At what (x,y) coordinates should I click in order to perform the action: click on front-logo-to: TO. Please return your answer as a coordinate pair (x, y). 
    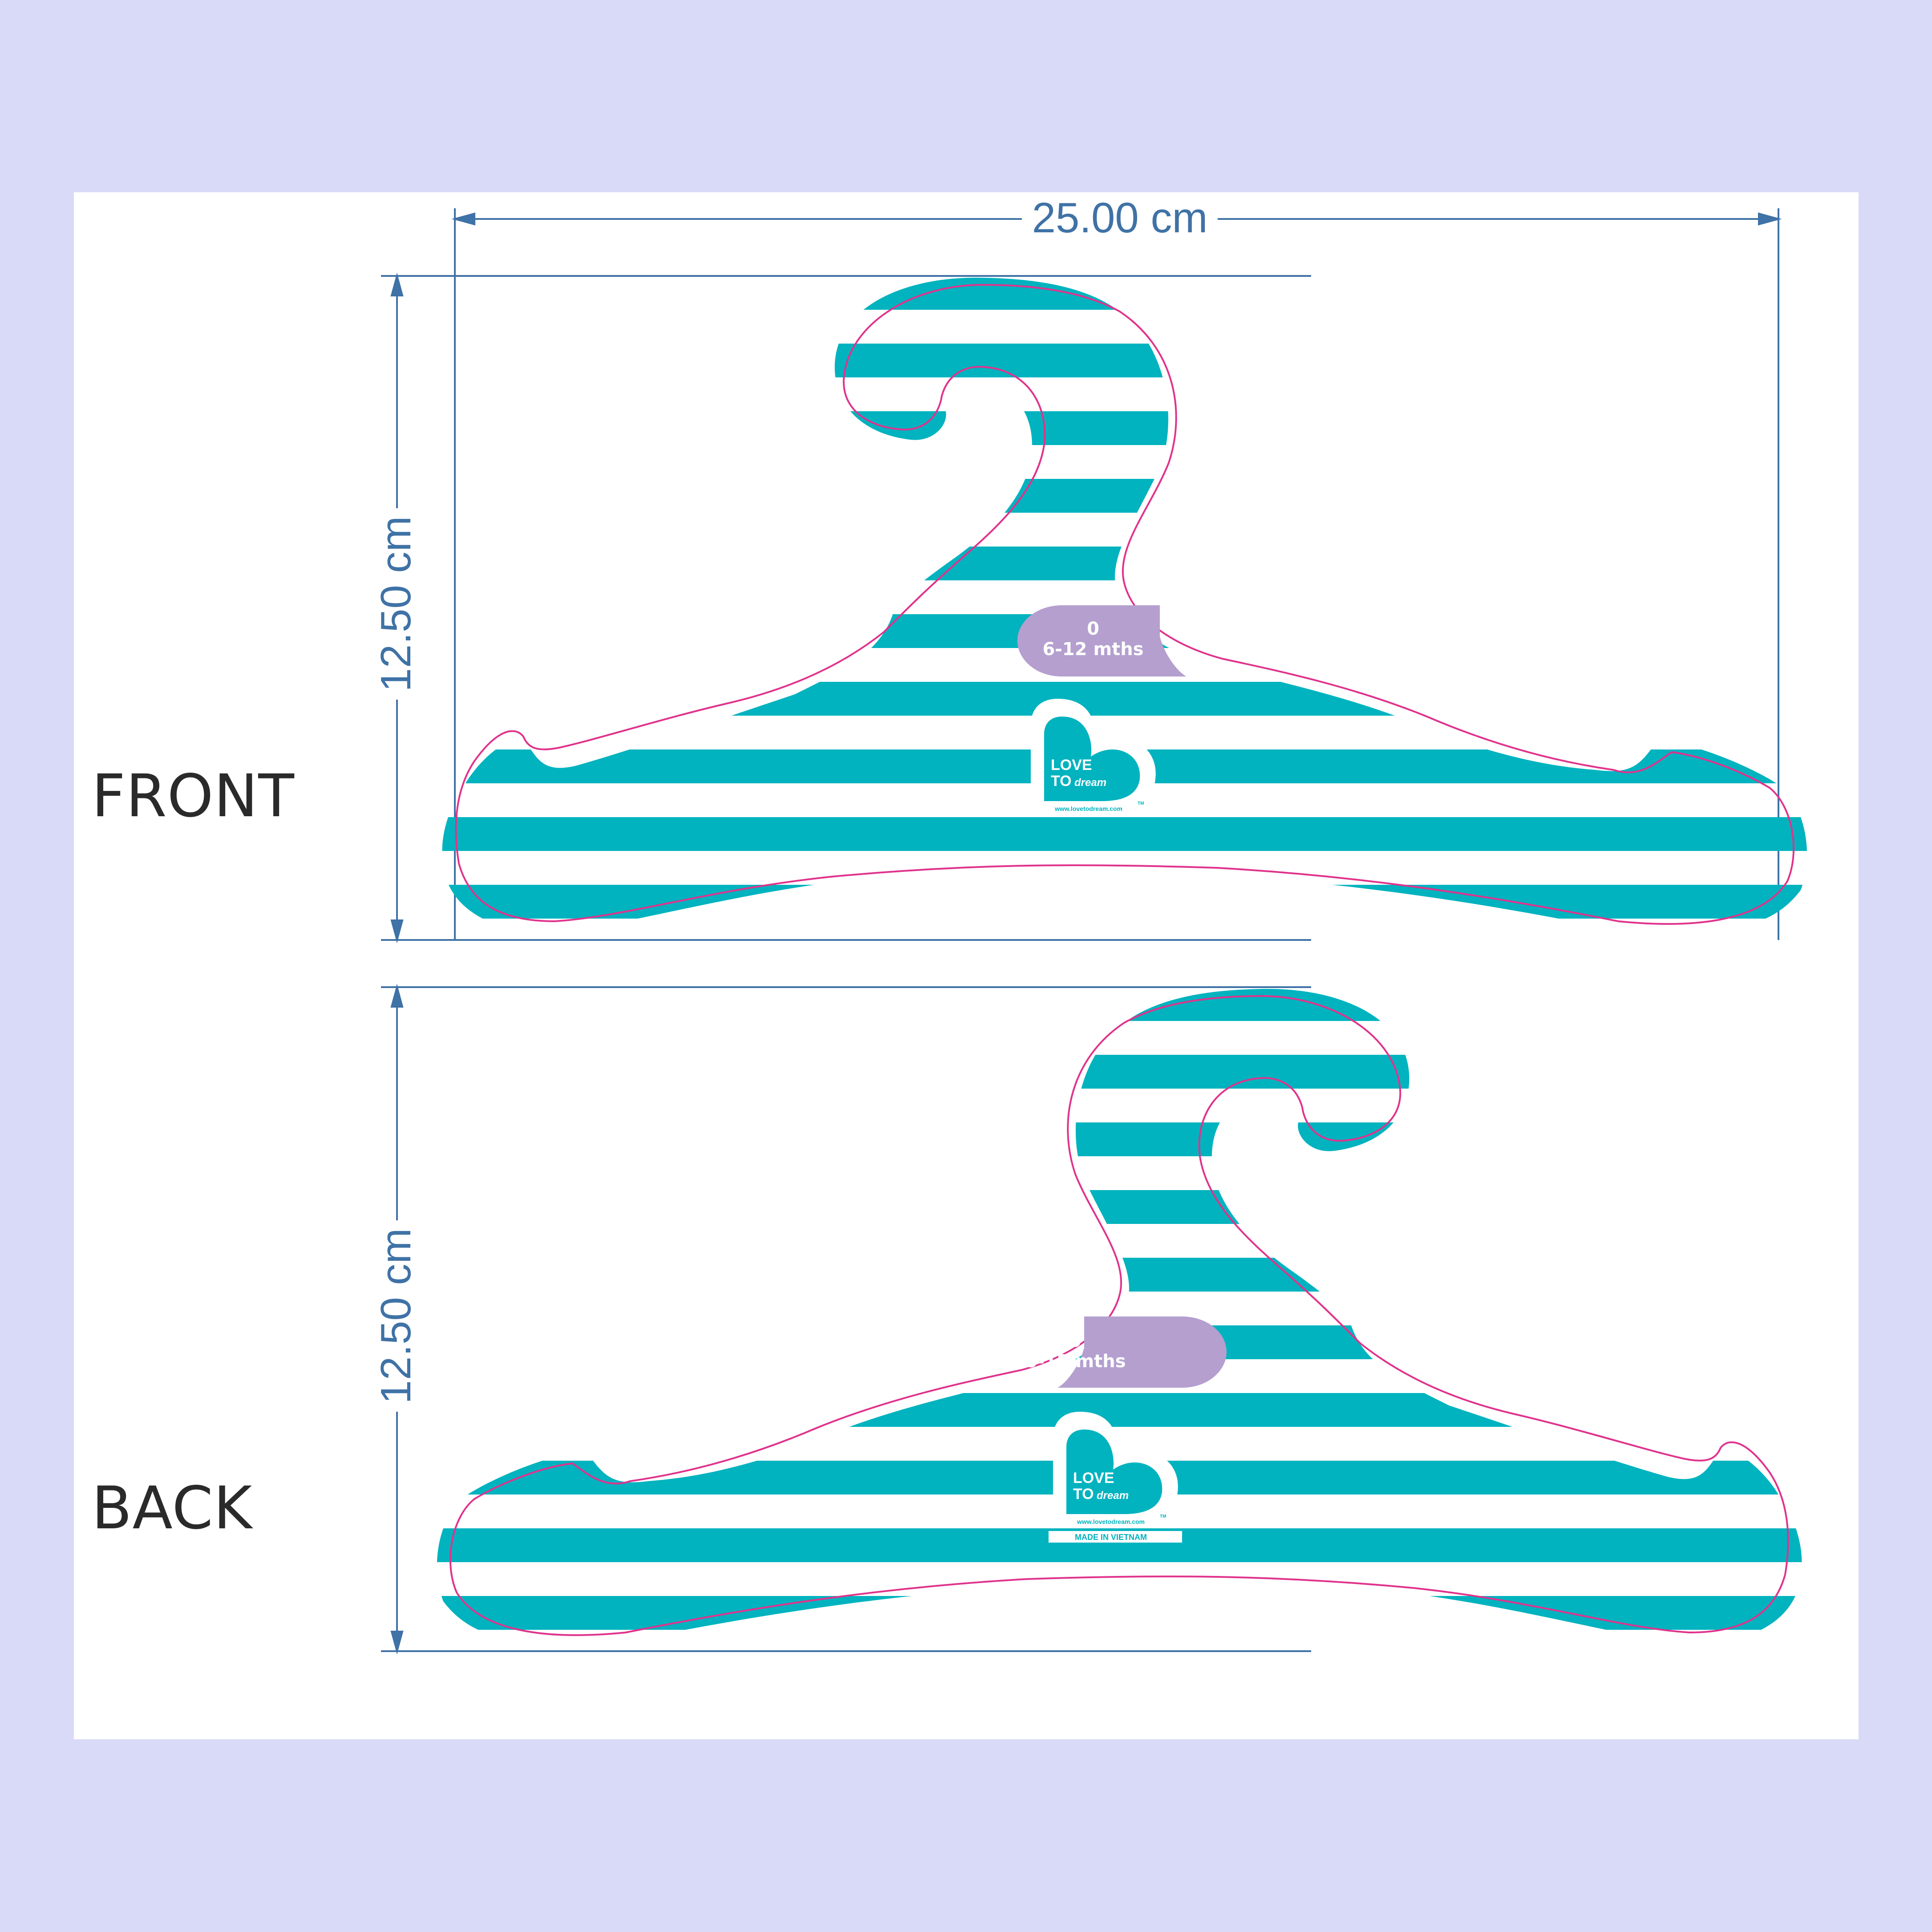
    Looking at the image, I should click on (1061, 782).